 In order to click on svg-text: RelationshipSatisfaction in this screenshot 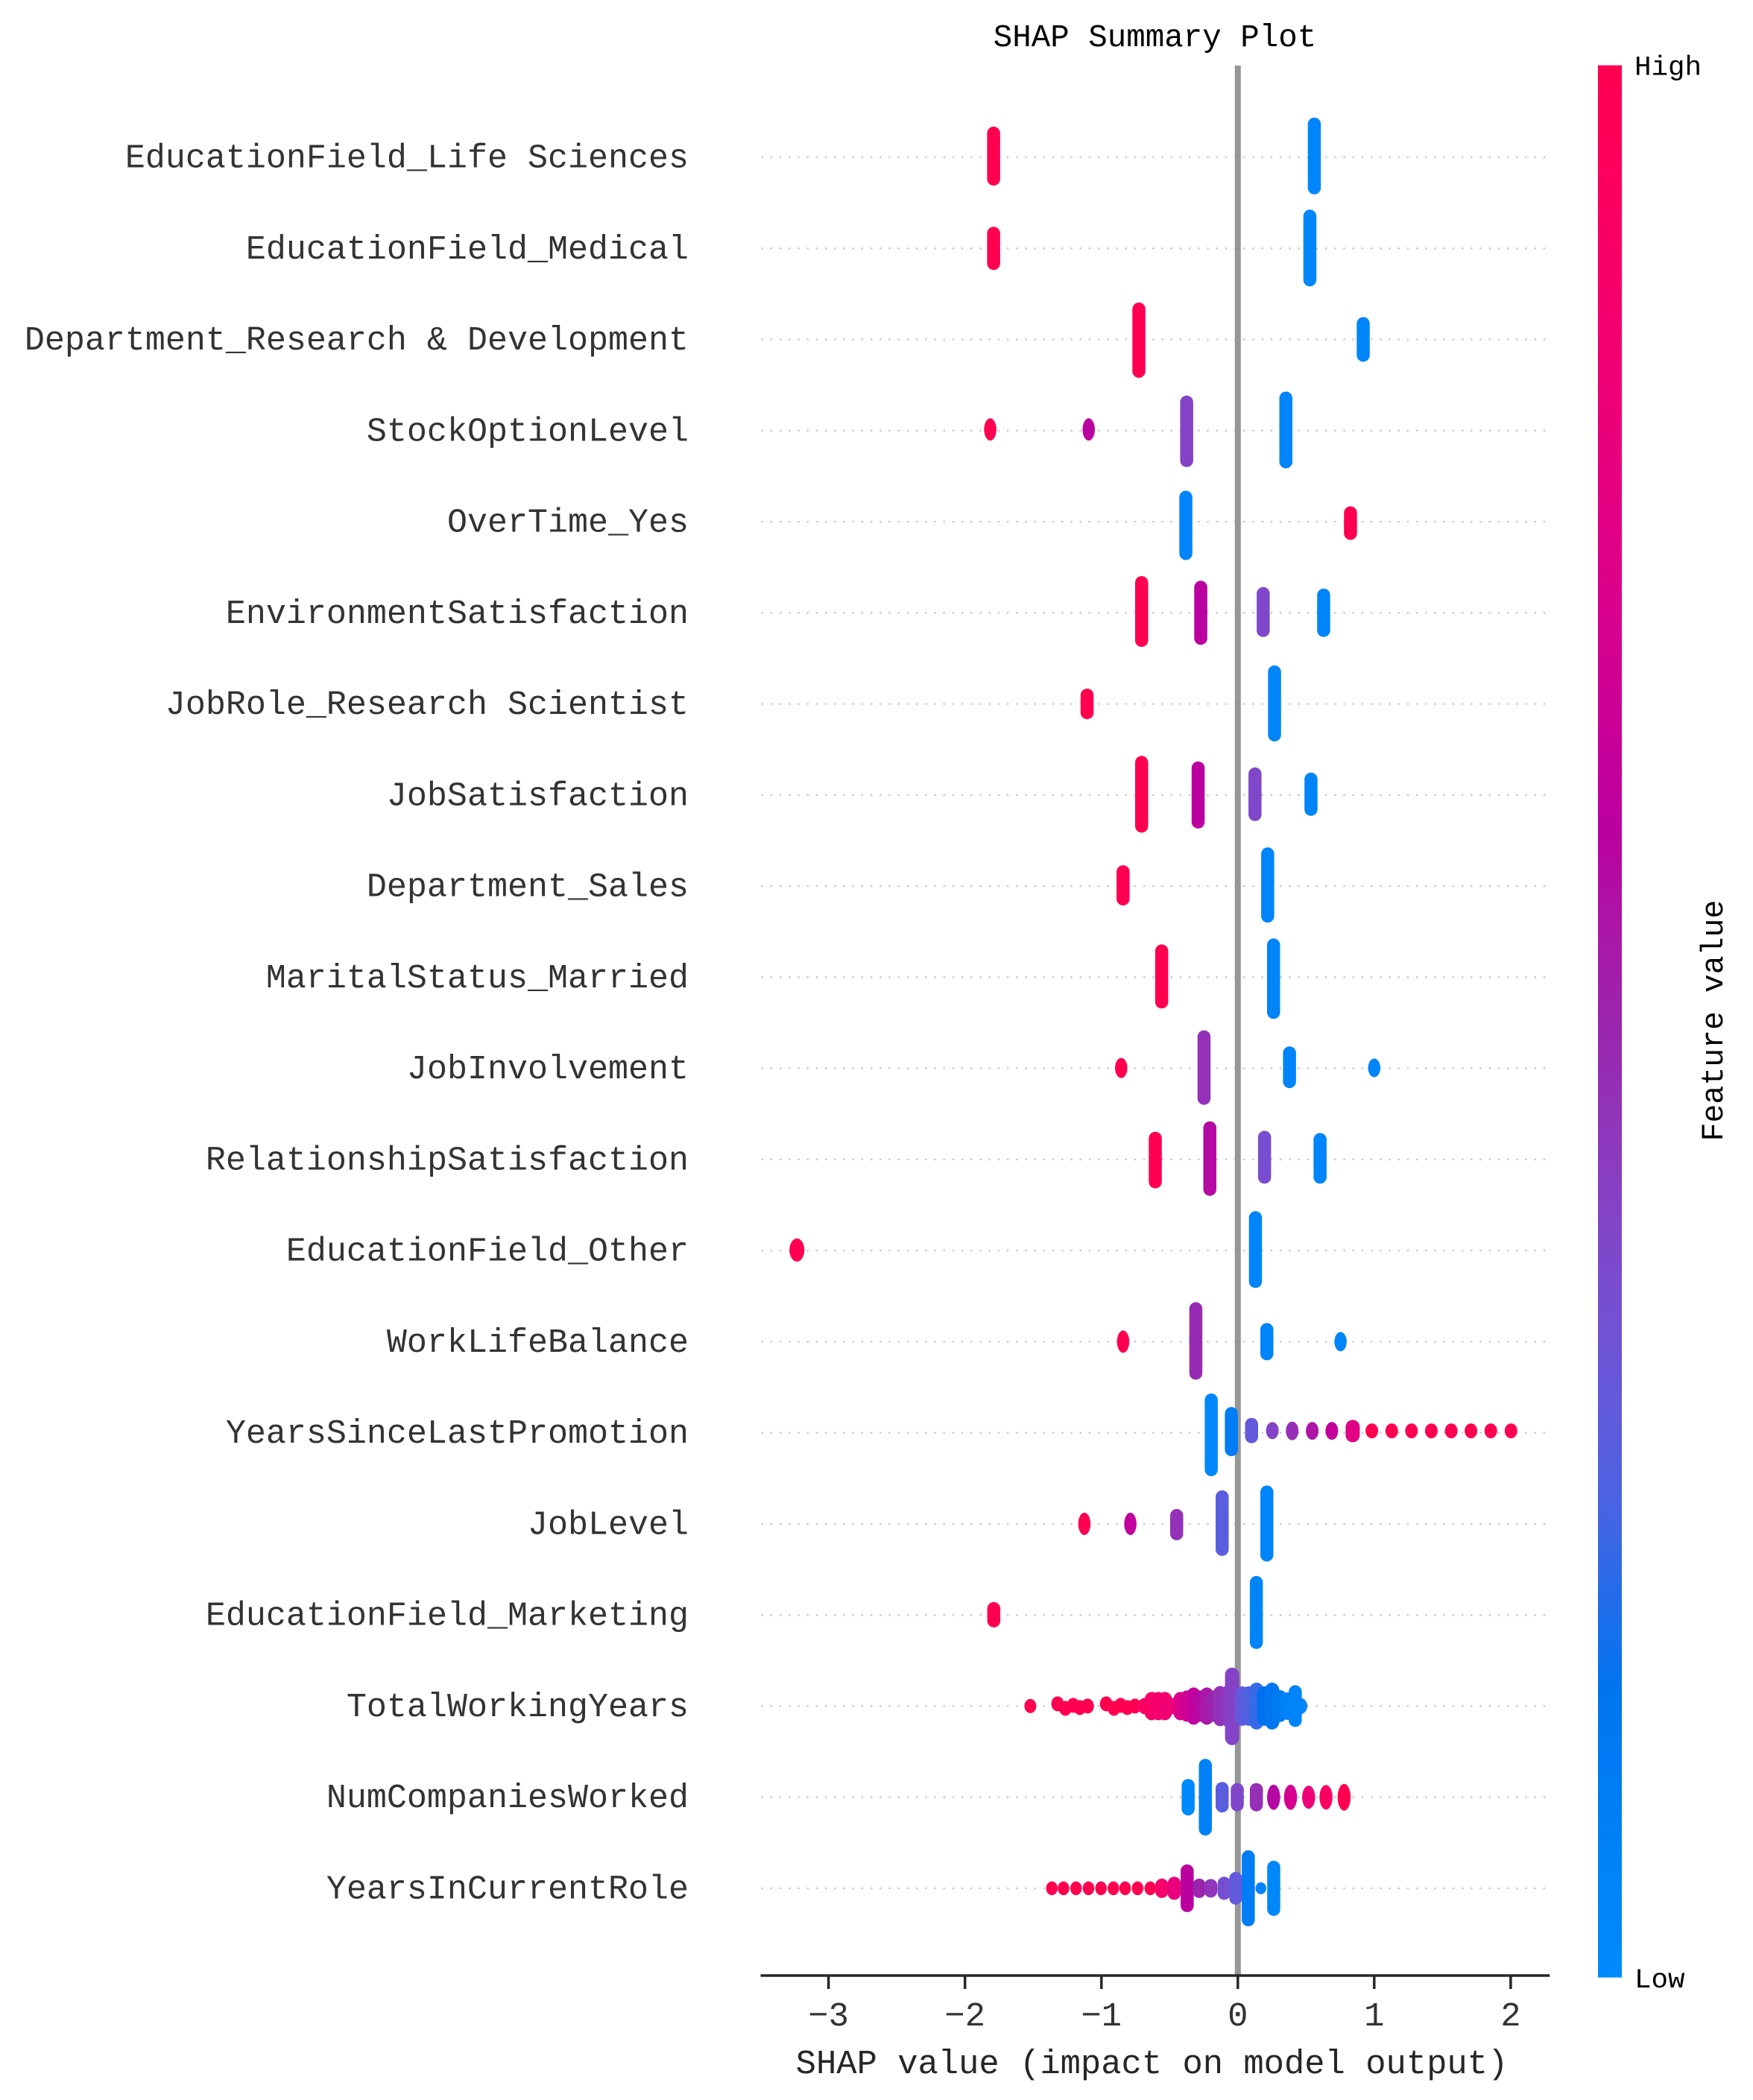, I will do `click(447, 1161)`.